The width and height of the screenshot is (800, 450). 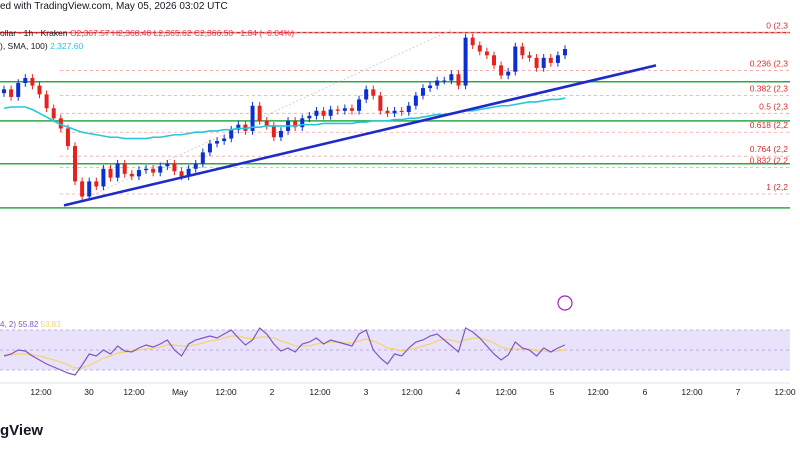 I want to click on sma-legend: ), SMA, 100) 2,327.60, so click(x=41, y=46).